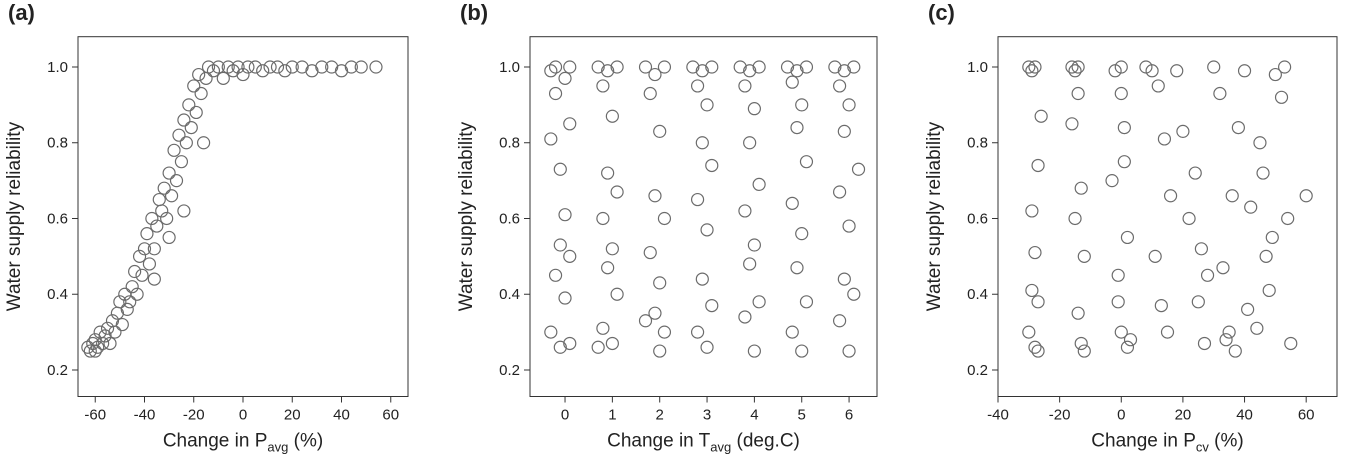 The image size is (1349, 459). What do you see at coordinates (1203, 447) in the screenshot?
I see `x-axis-title-sub: cv` at bounding box center [1203, 447].